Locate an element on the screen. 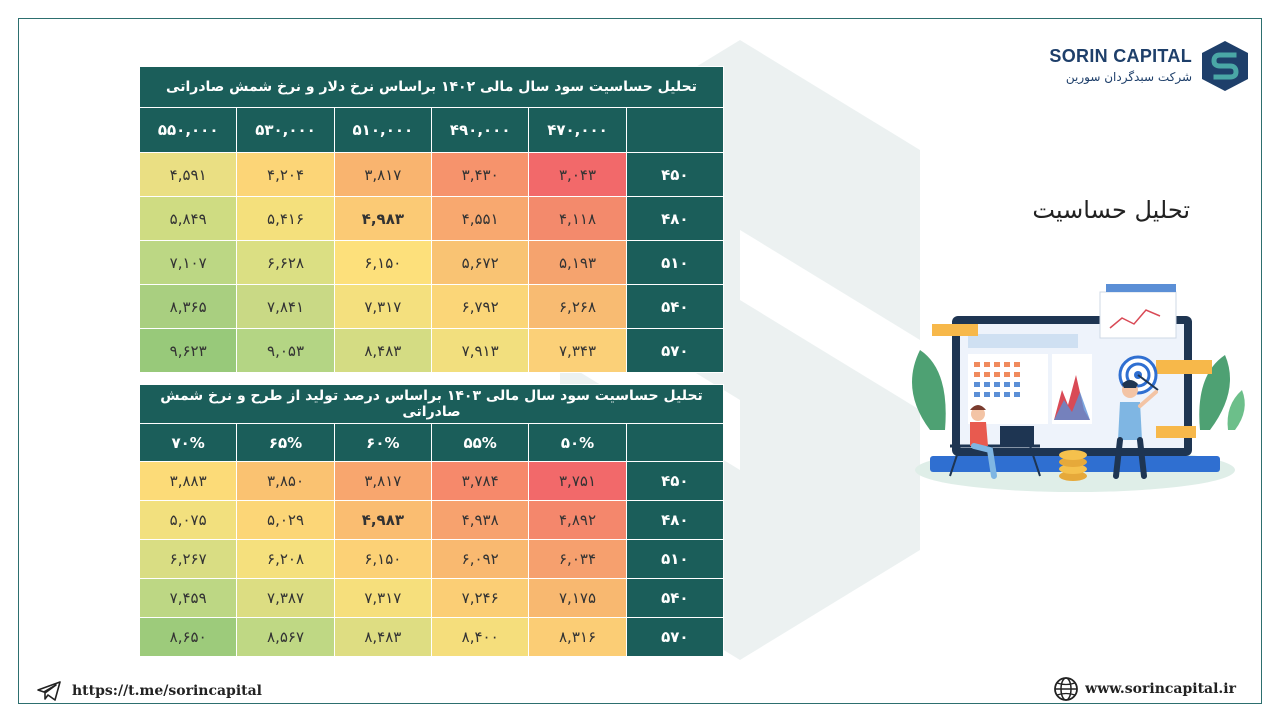  analytics-illustration-icon is located at coordinates (1078, 388).